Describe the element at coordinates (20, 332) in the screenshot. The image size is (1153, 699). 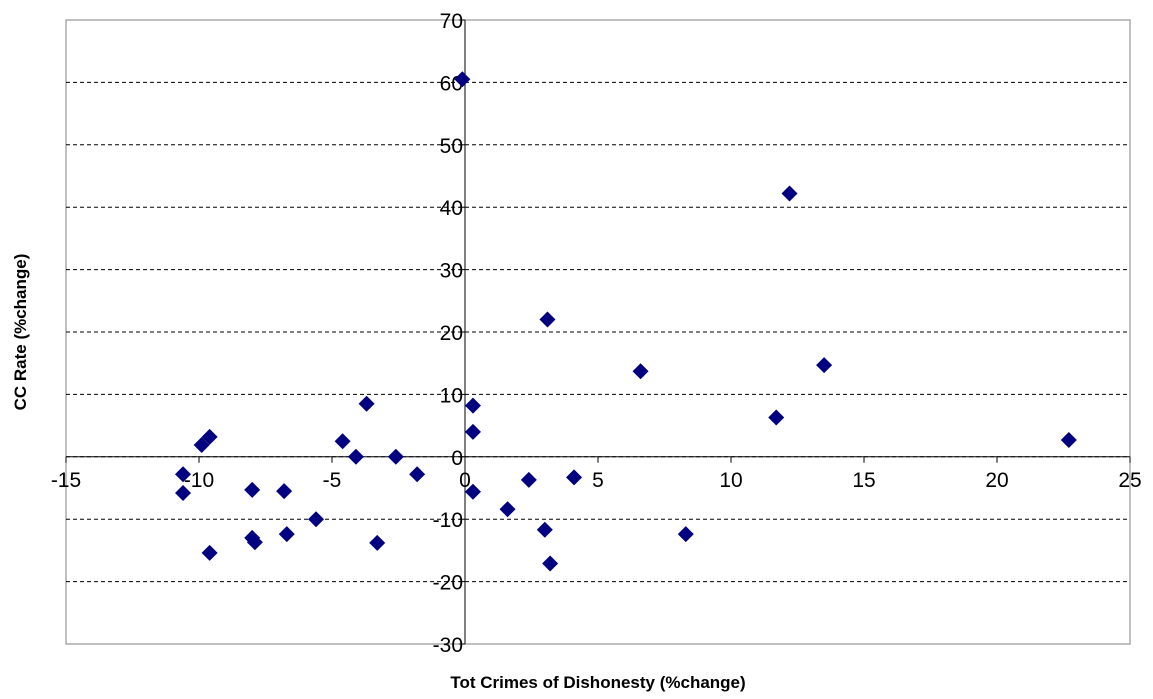
I see `y-axis-title: CC Rate (%change)` at that location.